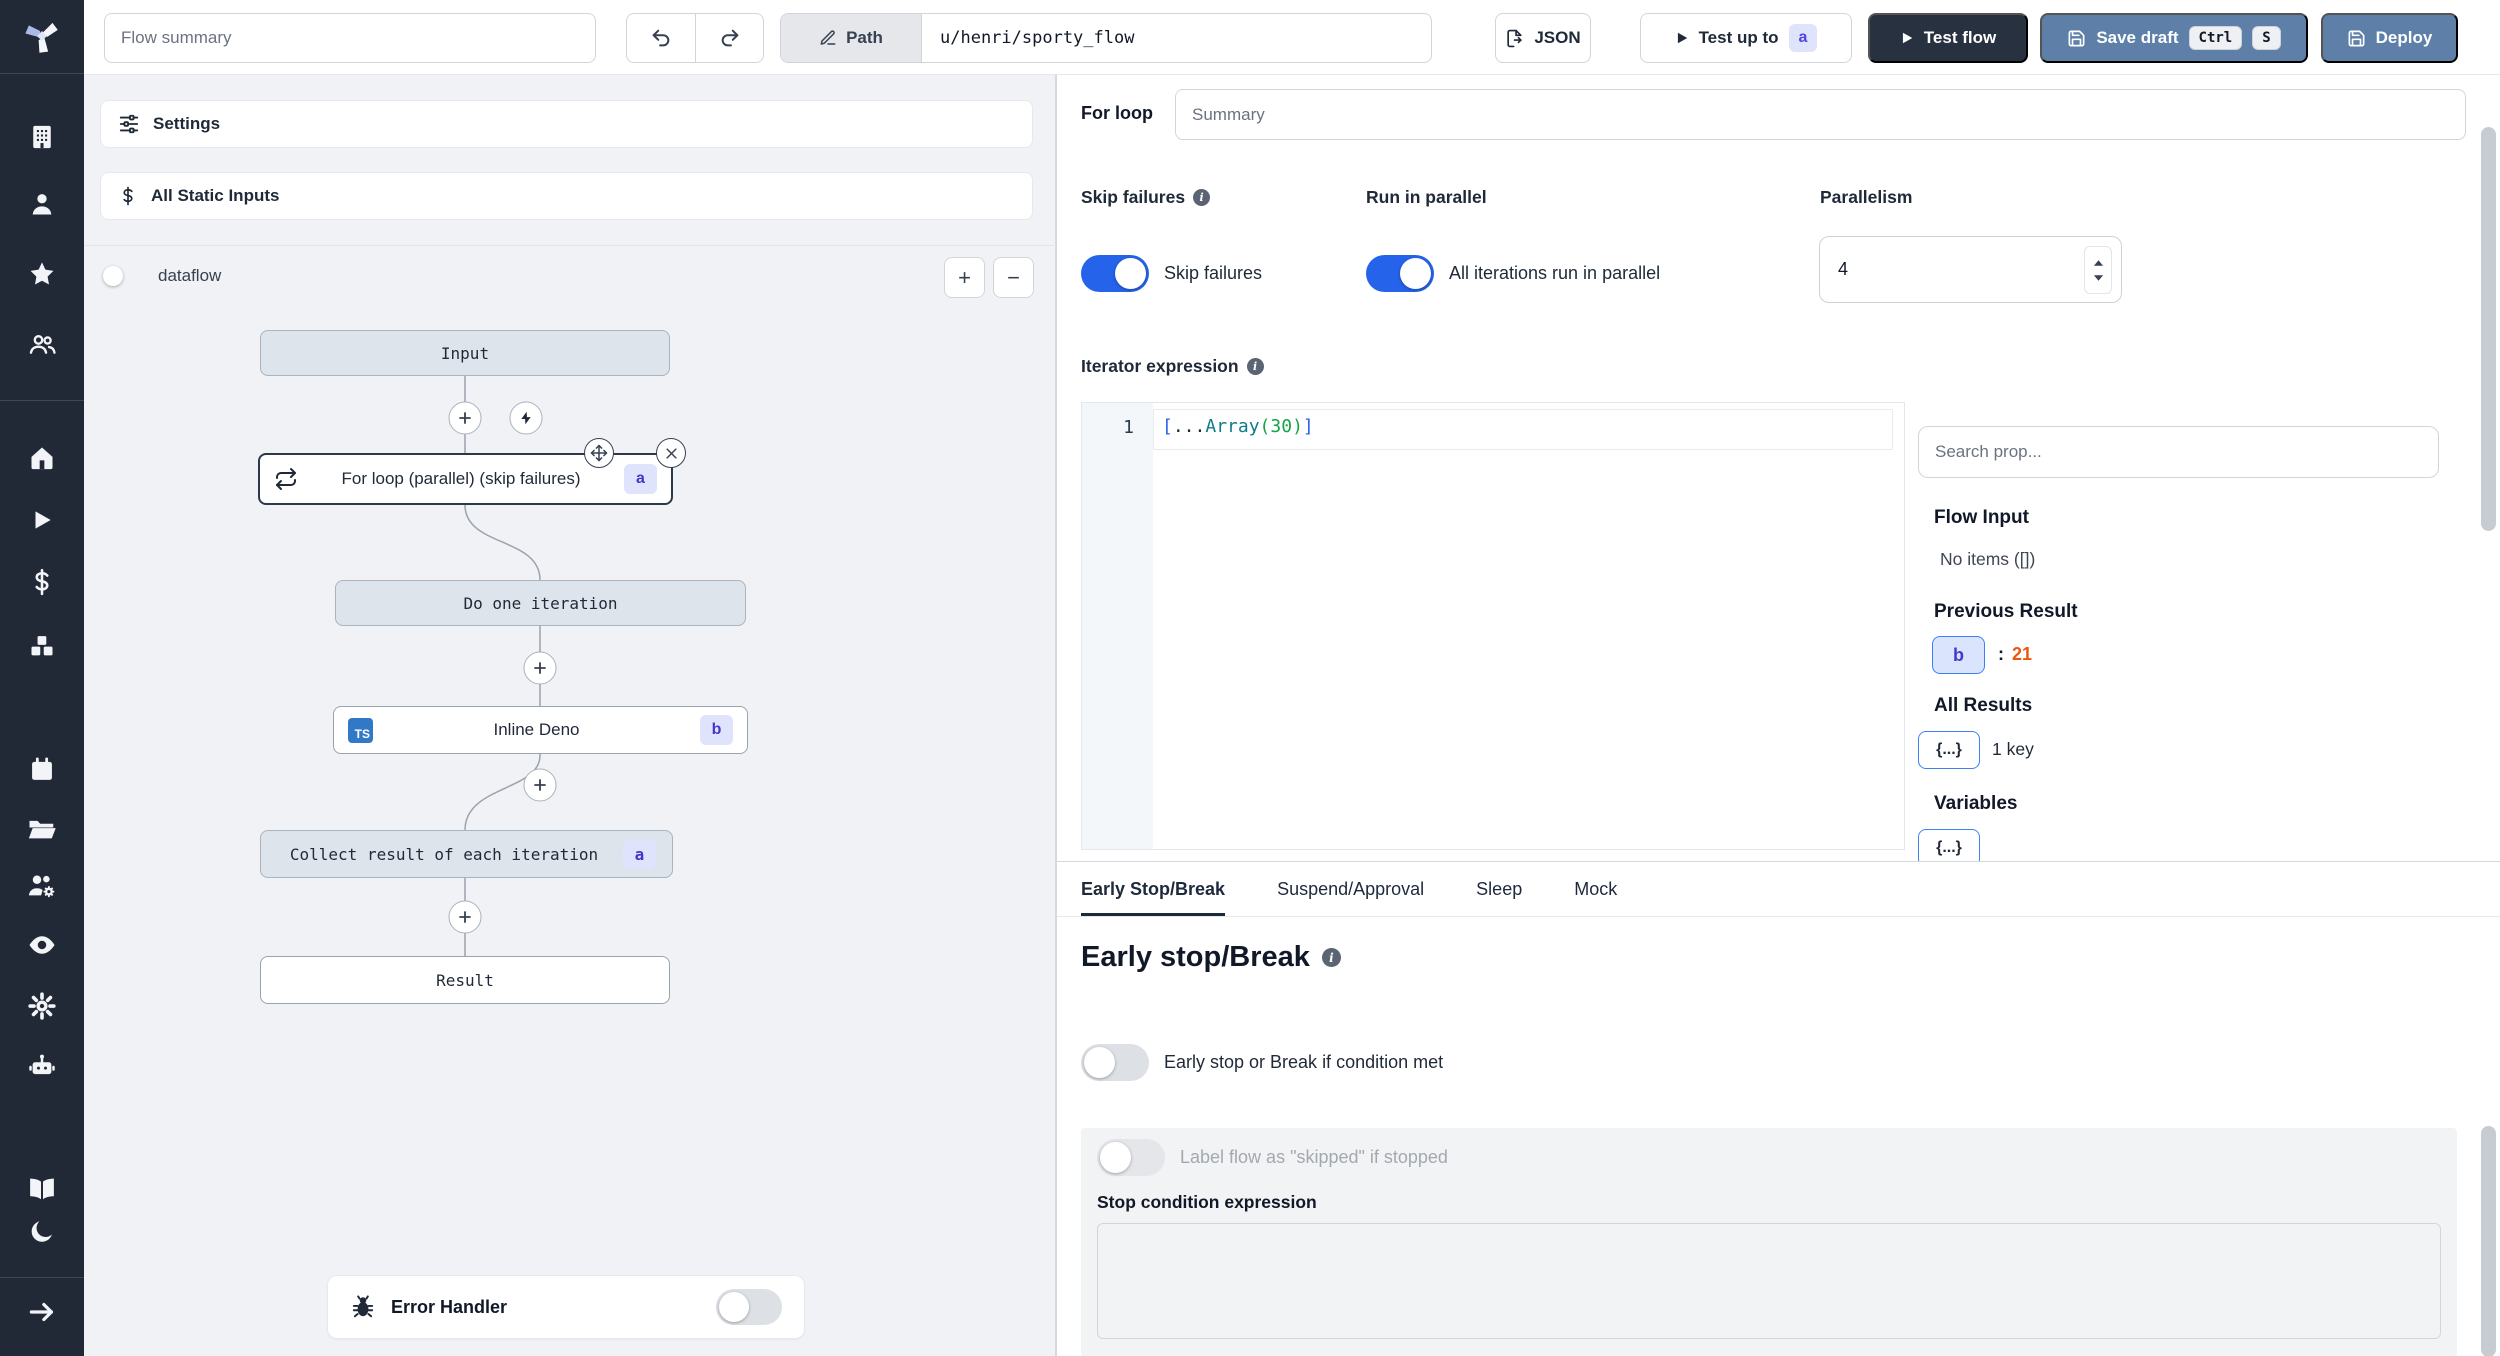  What do you see at coordinates (828, 37) in the screenshot?
I see `pencil-icon` at bounding box center [828, 37].